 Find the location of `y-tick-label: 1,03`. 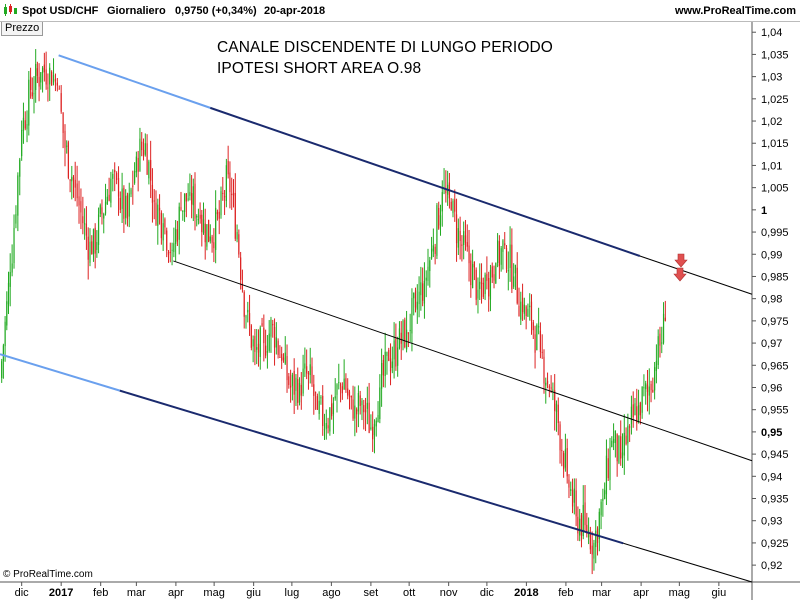

y-tick-label: 1,03 is located at coordinates (771, 78).